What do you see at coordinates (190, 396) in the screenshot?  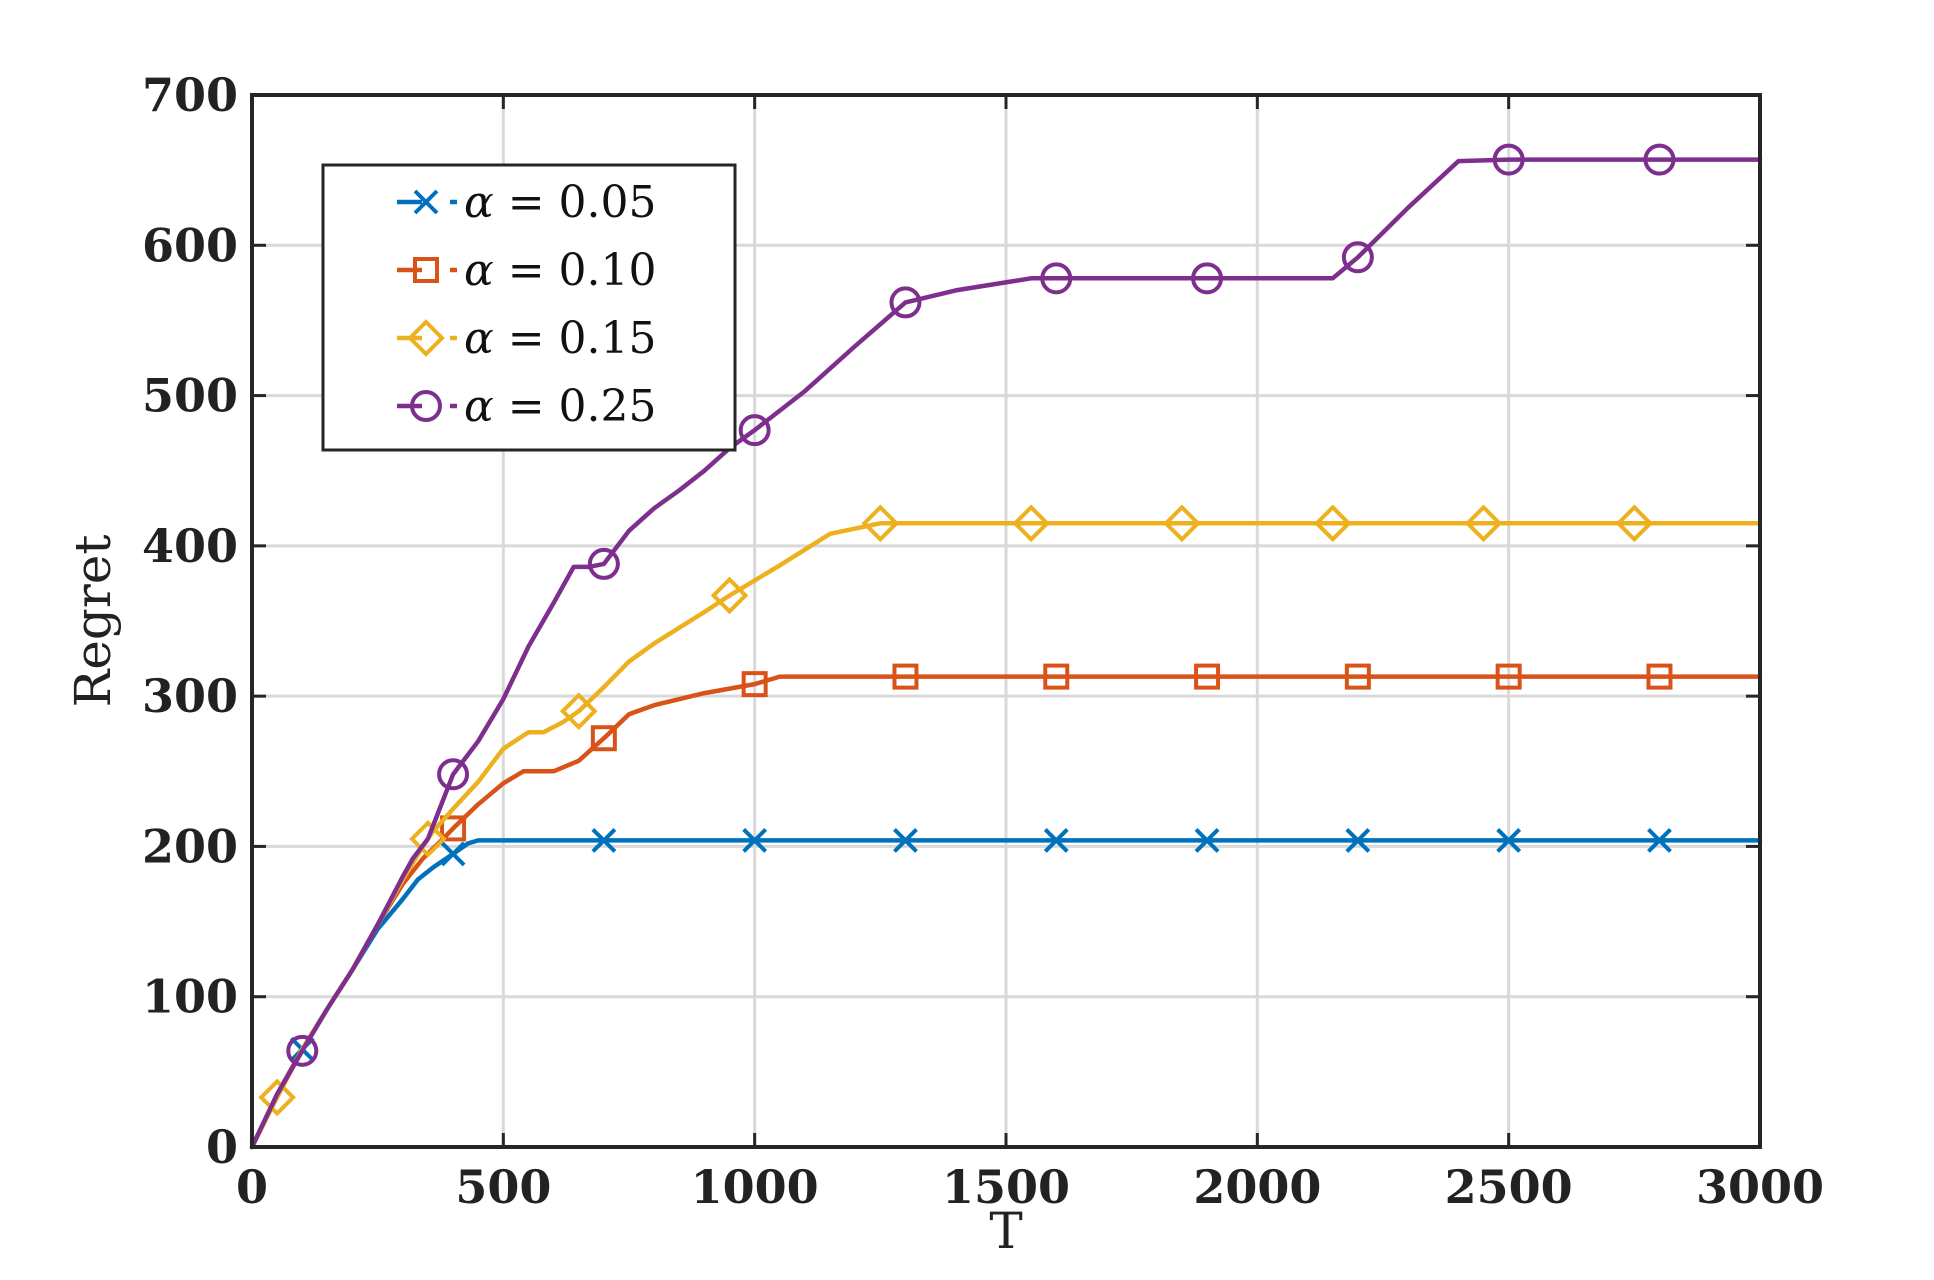 I see `y-tick-label: 500` at bounding box center [190, 396].